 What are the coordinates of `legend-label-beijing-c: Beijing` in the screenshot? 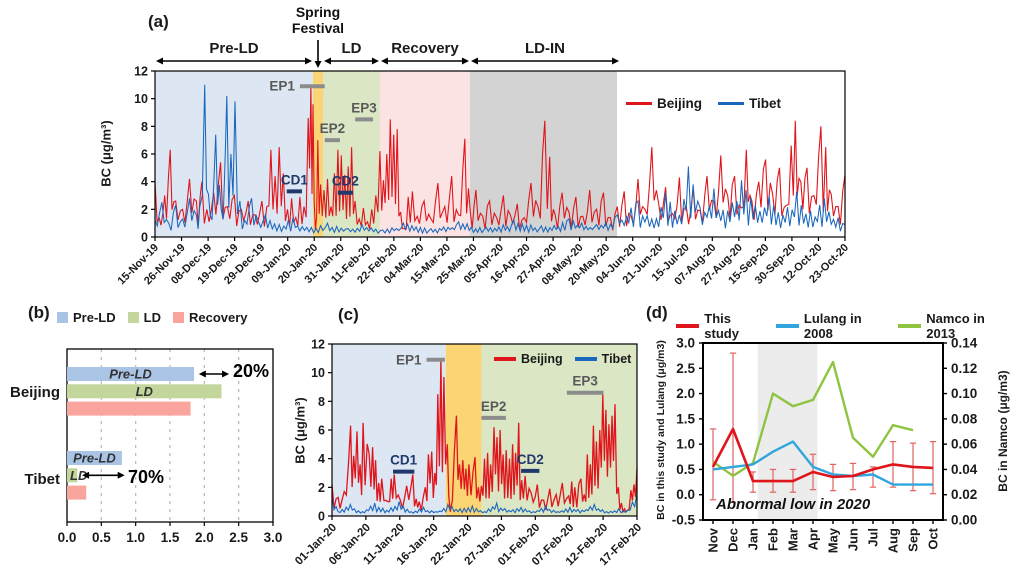 It's located at (542, 359).